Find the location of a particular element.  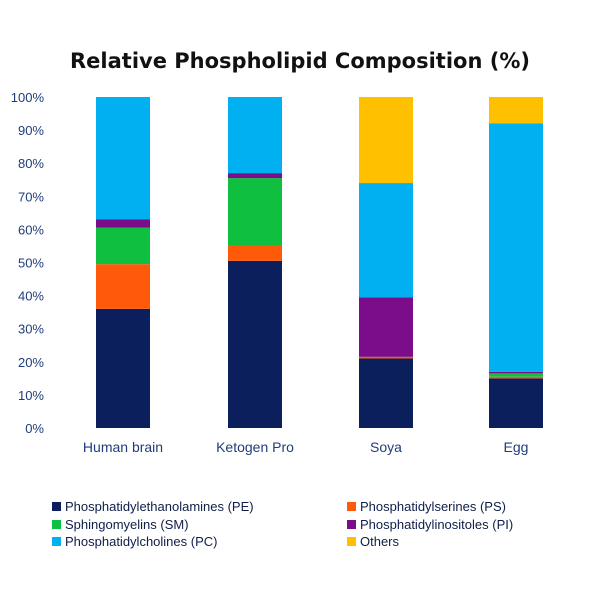

category-label: Human brain is located at coordinates (123, 447).